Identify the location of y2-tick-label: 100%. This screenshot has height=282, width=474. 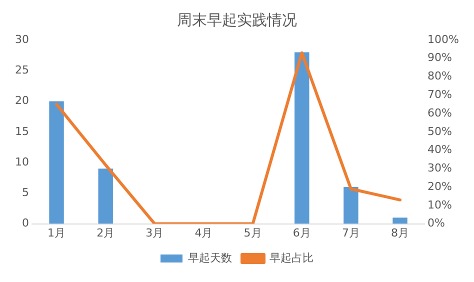
(444, 39).